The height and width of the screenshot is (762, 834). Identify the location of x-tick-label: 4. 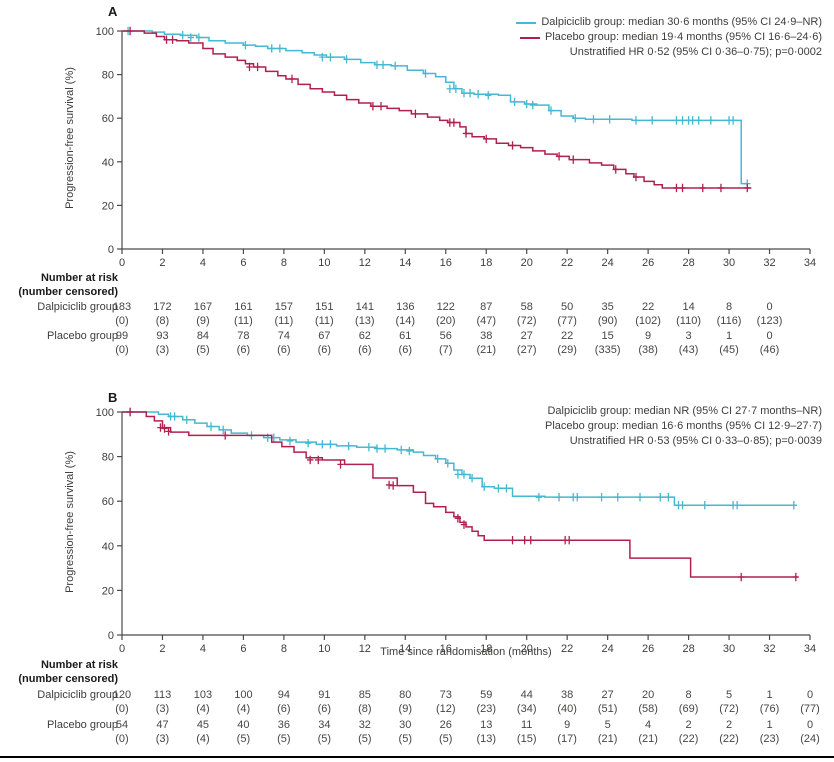
(203, 263).